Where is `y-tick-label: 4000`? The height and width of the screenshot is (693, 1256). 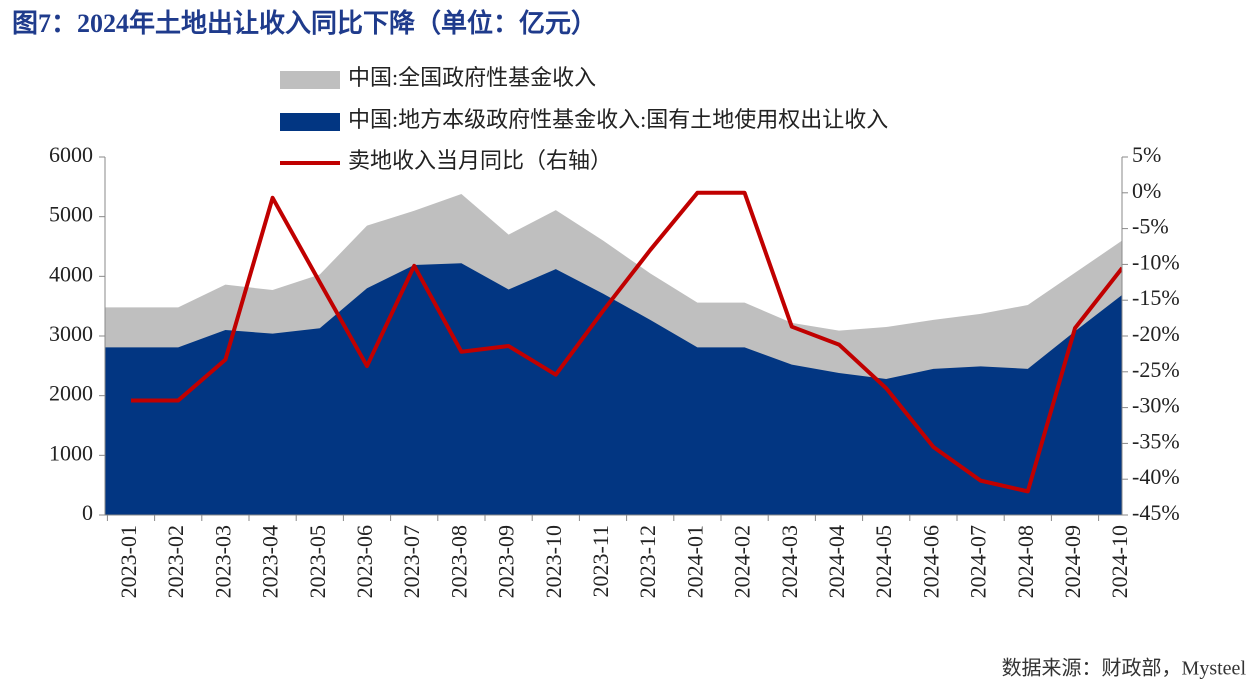 y-tick-label: 4000 is located at coordinates (71, 273).